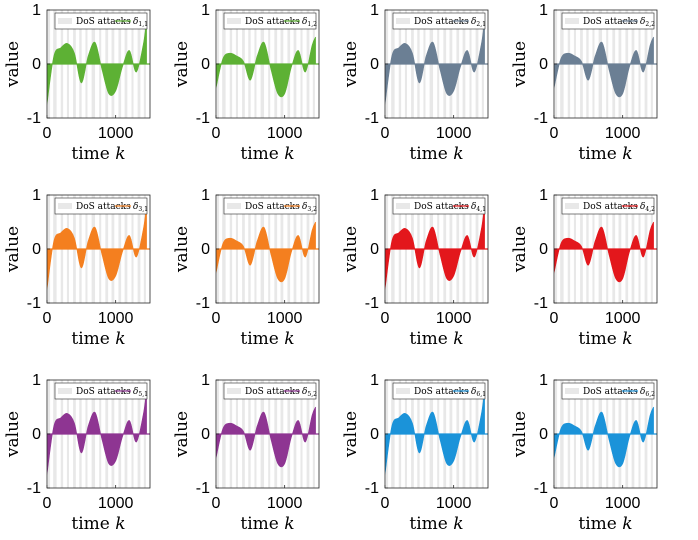  I want to click on legend: DoS attacks δ1,2, so click(270, 21).